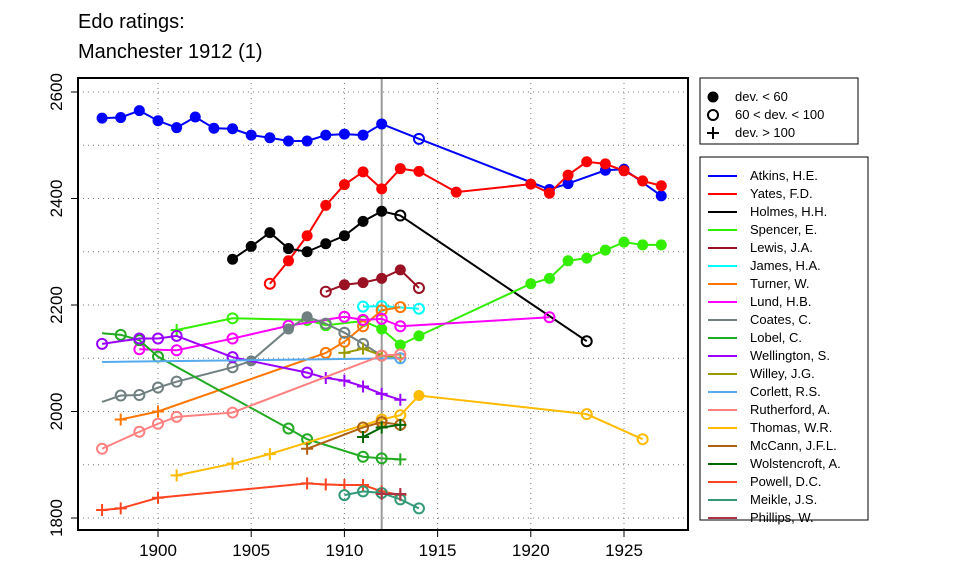 This screenshot has width=960, height=576. What do you see at coordinates (438, 550) in the screenshot?
I see `x-tick-label: 1915` at bounding box center [438, 550].